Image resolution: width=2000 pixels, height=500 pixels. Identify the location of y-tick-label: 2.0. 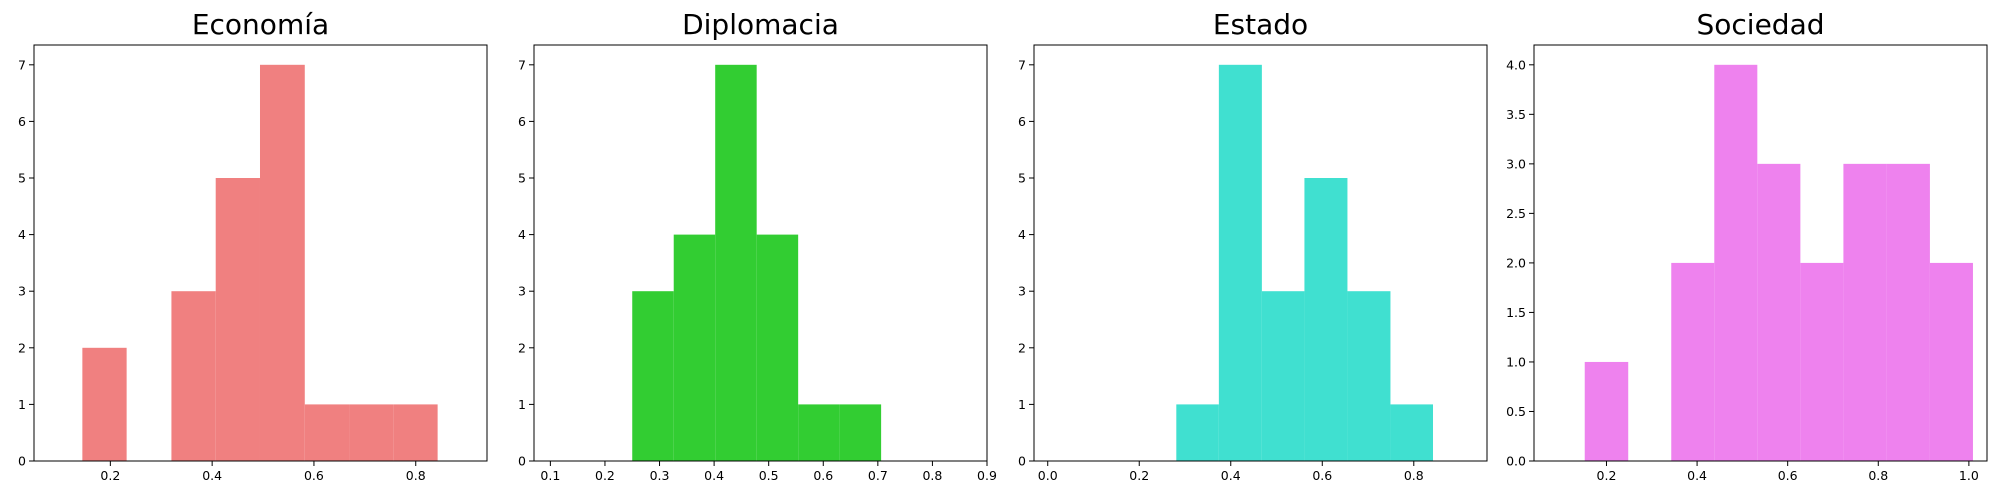
(1516, 262).